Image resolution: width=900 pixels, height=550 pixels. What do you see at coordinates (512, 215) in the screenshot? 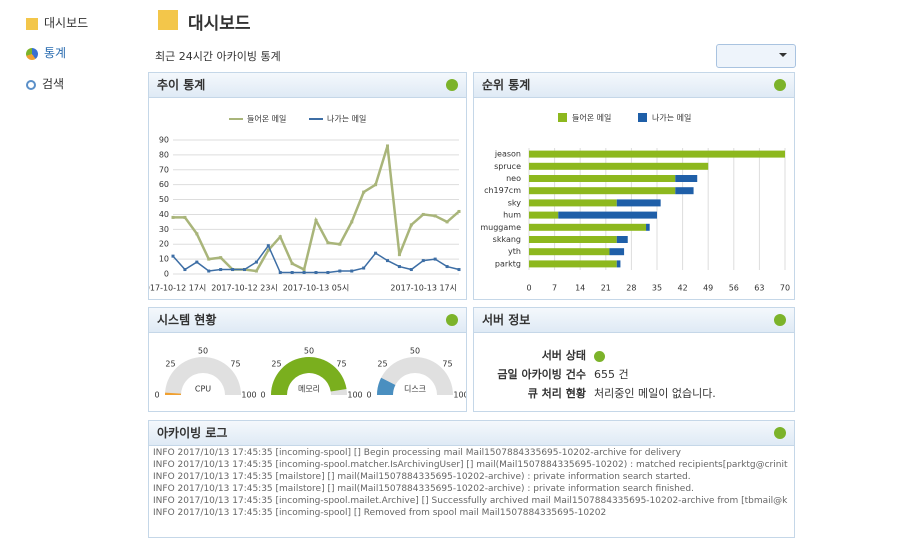
I see `y-tick-label: hum` at bounding box center [512, 215].